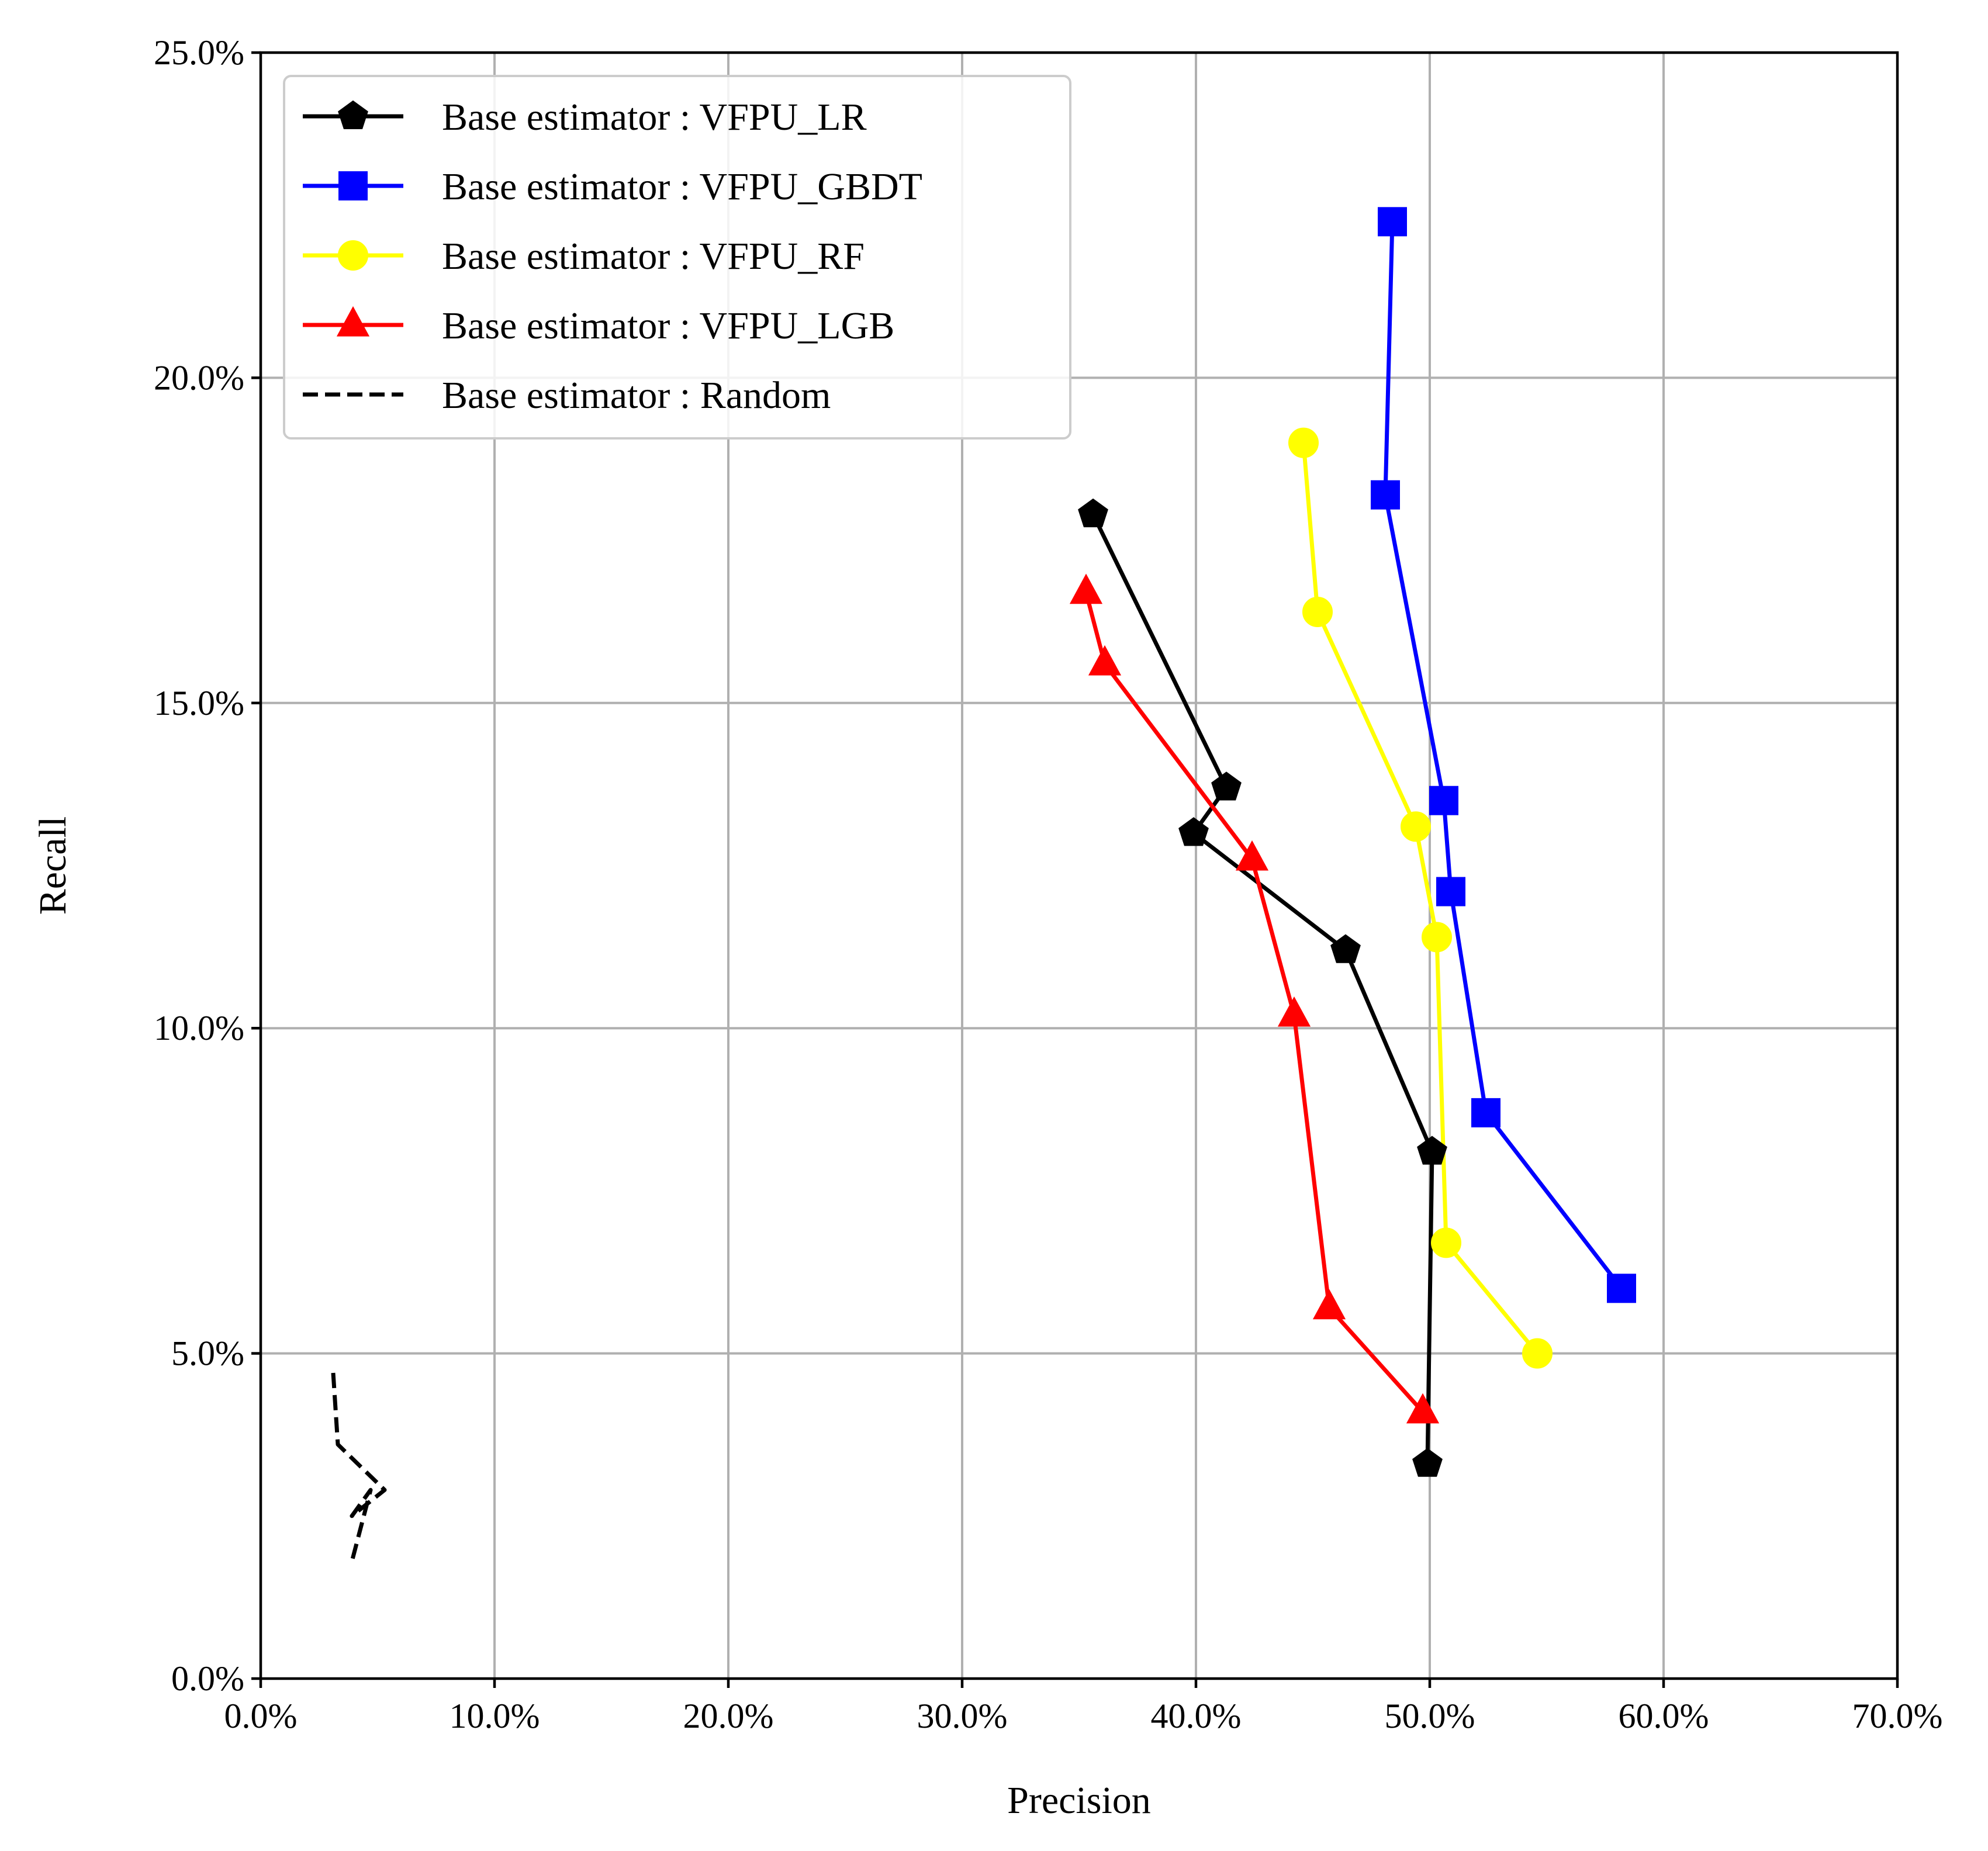 Image resolution: width=1988 pixels, height=1851 pixels. Describe the element at coordinates (728, 1716) in the screenshot. I see `x-tick-label: 20.0%` at that location.